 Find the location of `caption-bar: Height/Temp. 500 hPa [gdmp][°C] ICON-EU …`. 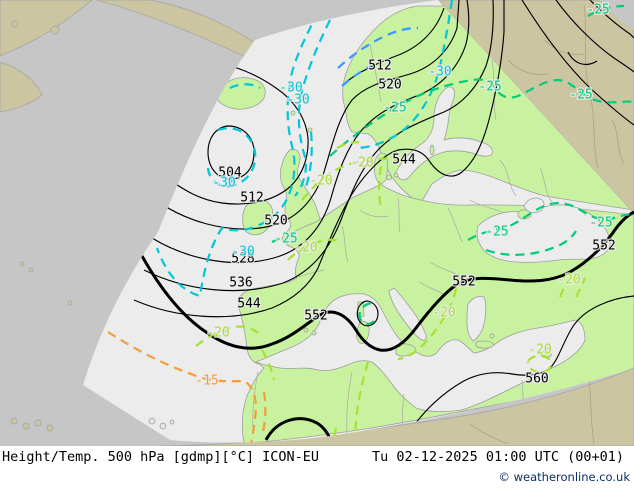

caption-bar: Height/Temp. 500 hPa [gdmp][°C] ICON-EU … is located at coordinates (317, 468).